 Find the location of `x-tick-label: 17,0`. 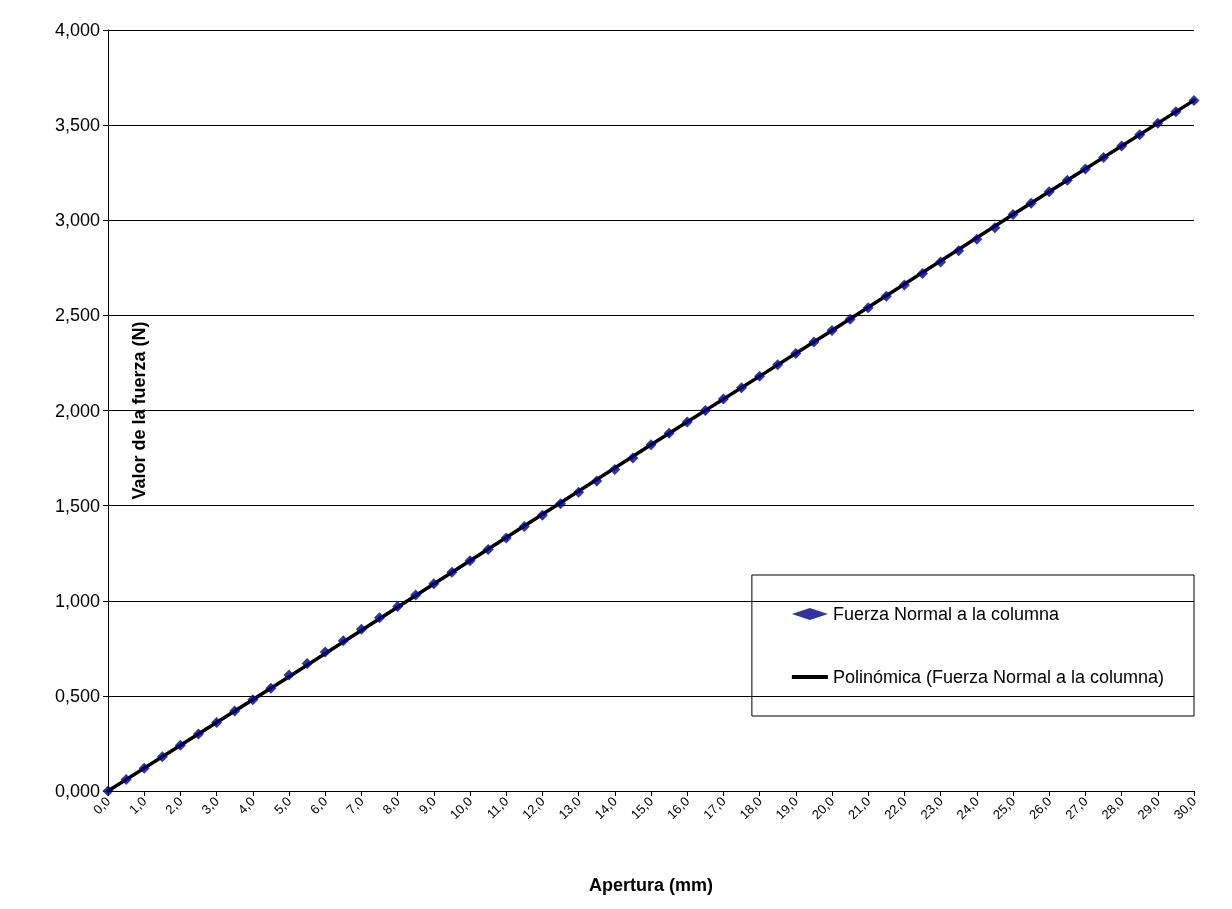

x-tick-label: 17,0 is located at coordinates (714, 808).